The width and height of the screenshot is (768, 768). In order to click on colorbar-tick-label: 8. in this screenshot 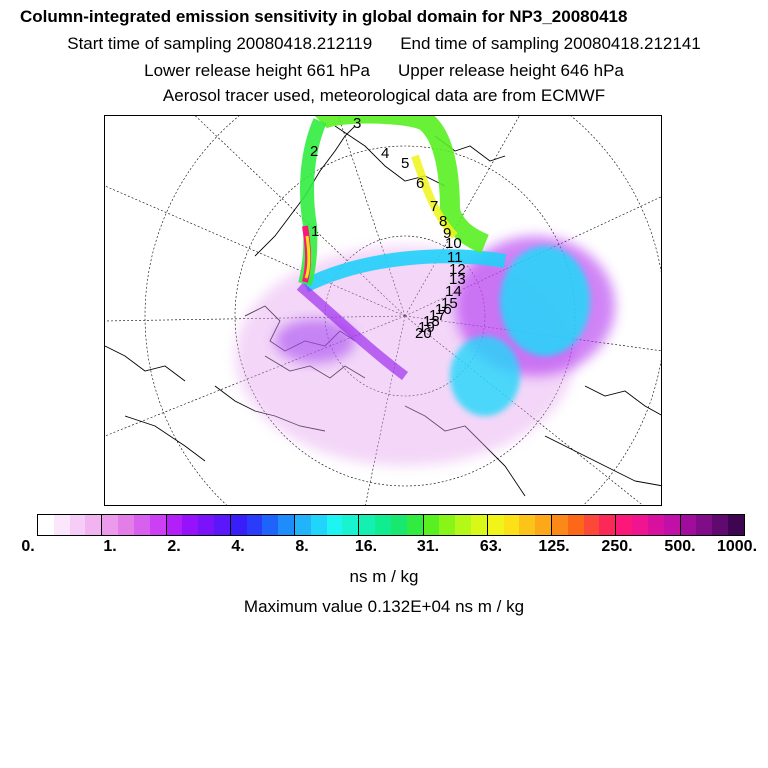, I will do `click(302, 546)`.